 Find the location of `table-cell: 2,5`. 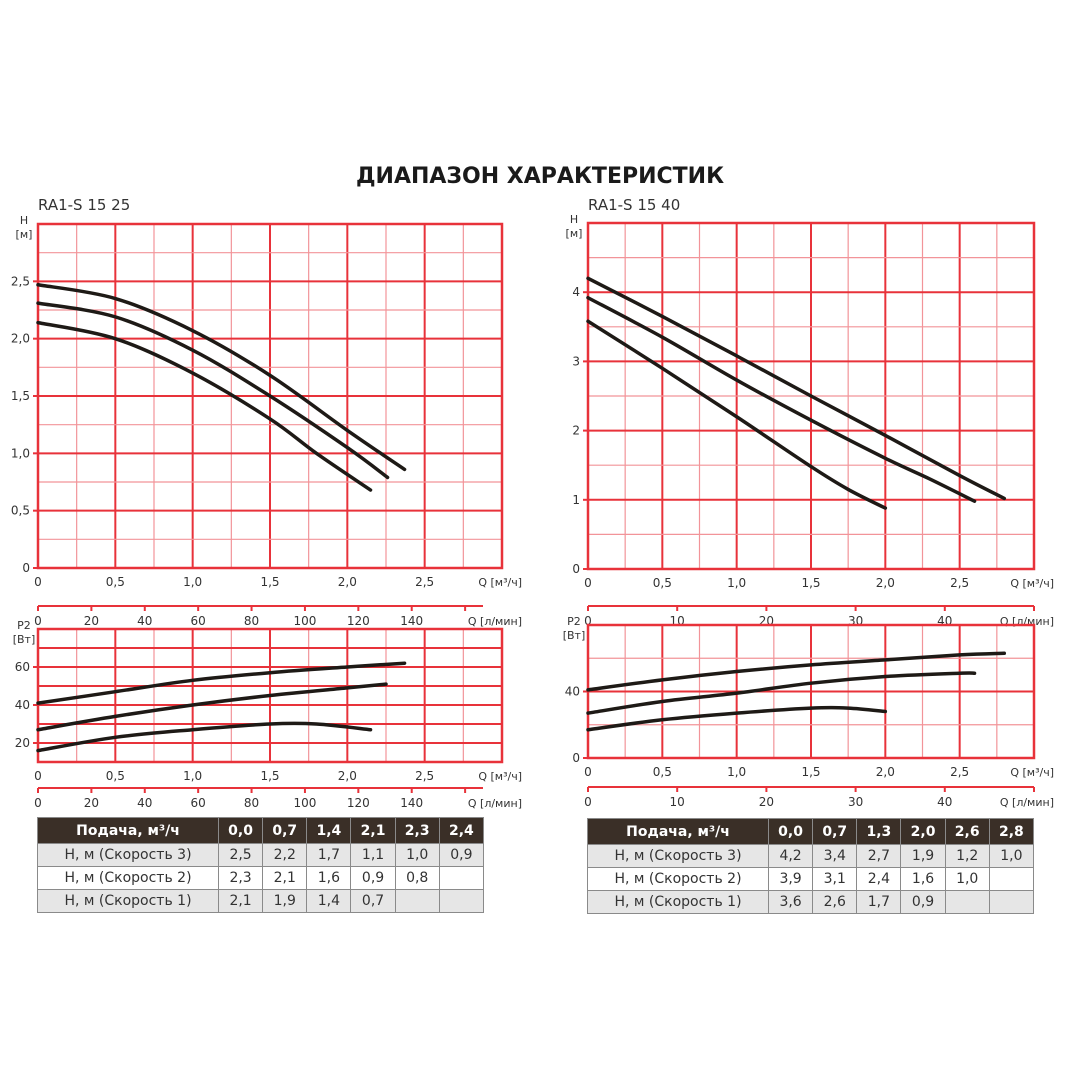

table-cell: 2,5 is located at coordinates (240, 855).